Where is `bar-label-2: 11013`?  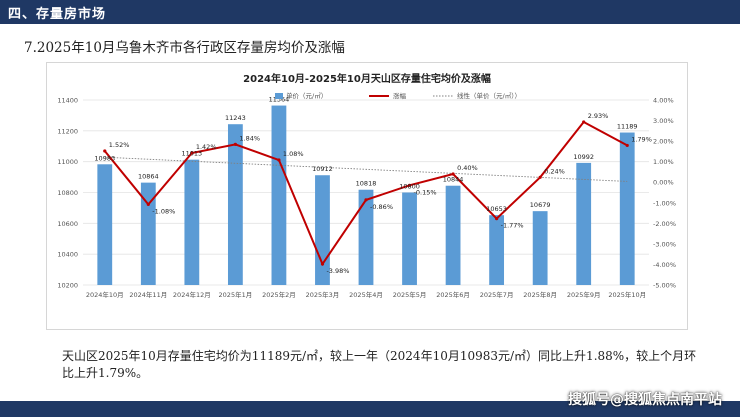
bar-label-2: 11013 is located at coordinates (192, 154).